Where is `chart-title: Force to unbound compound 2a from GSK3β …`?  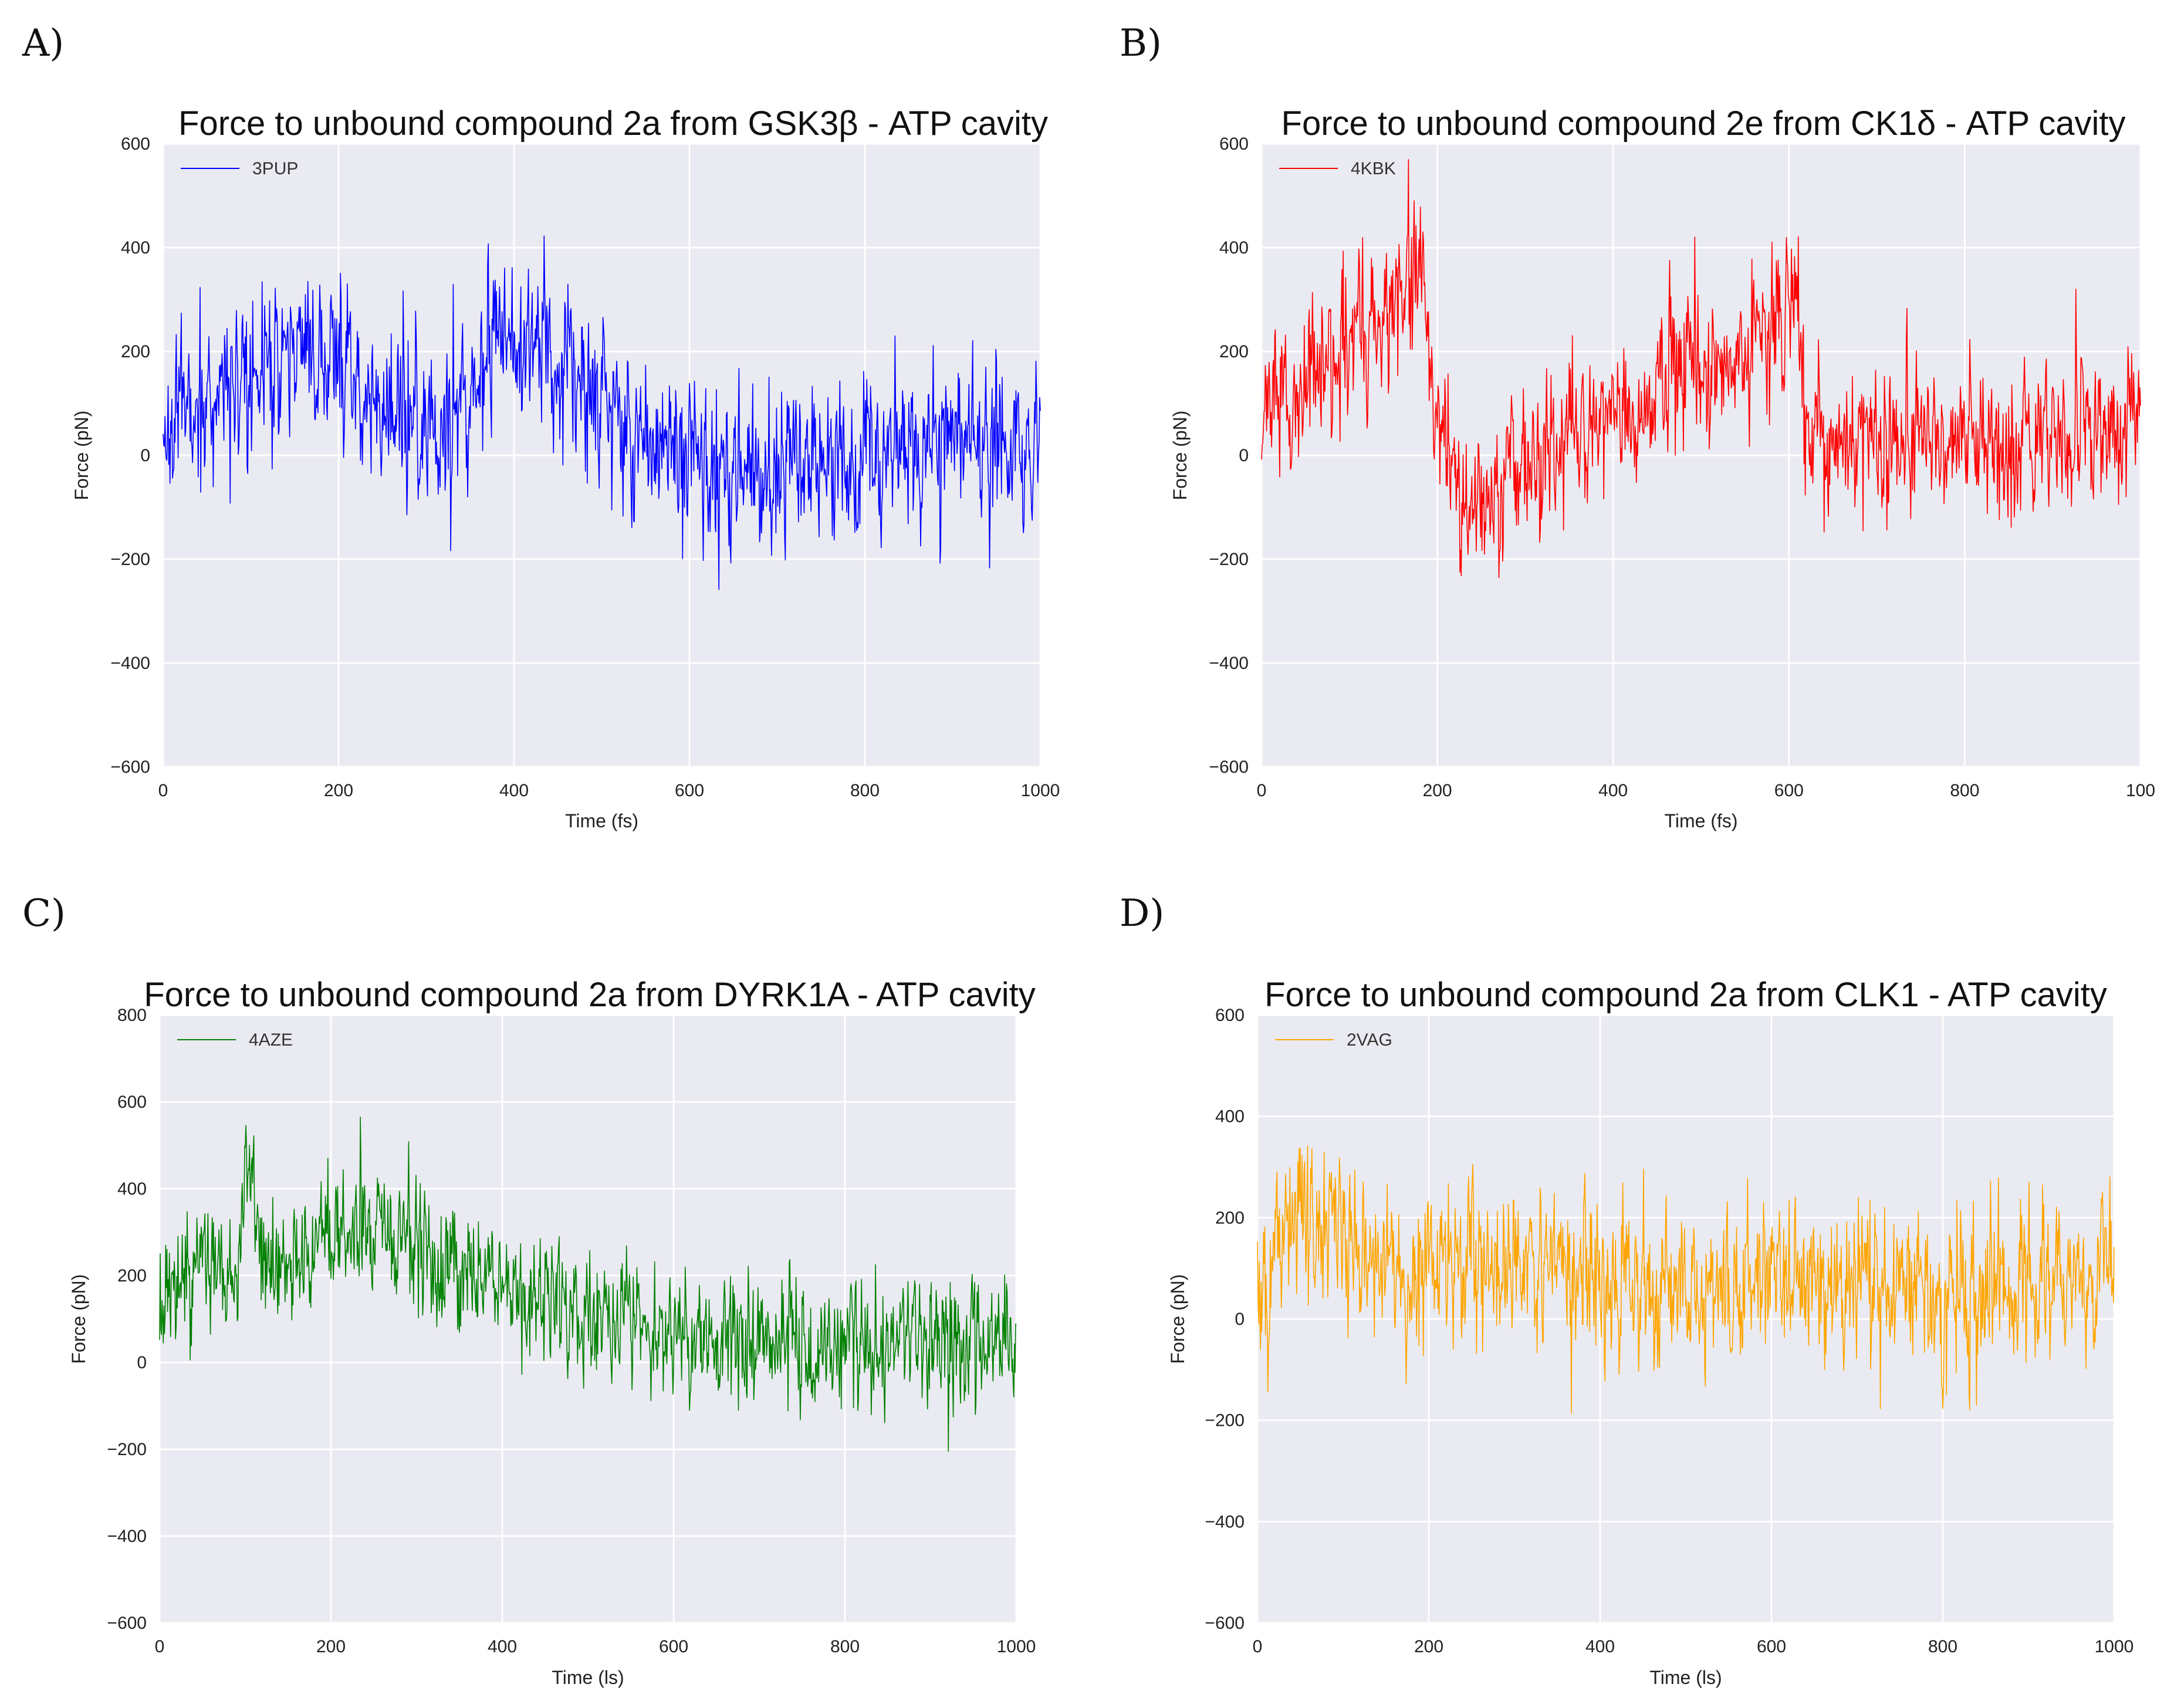
chart-title: Force to unbound compound 2a from GSK3β … is located at coordinates (613, 124).